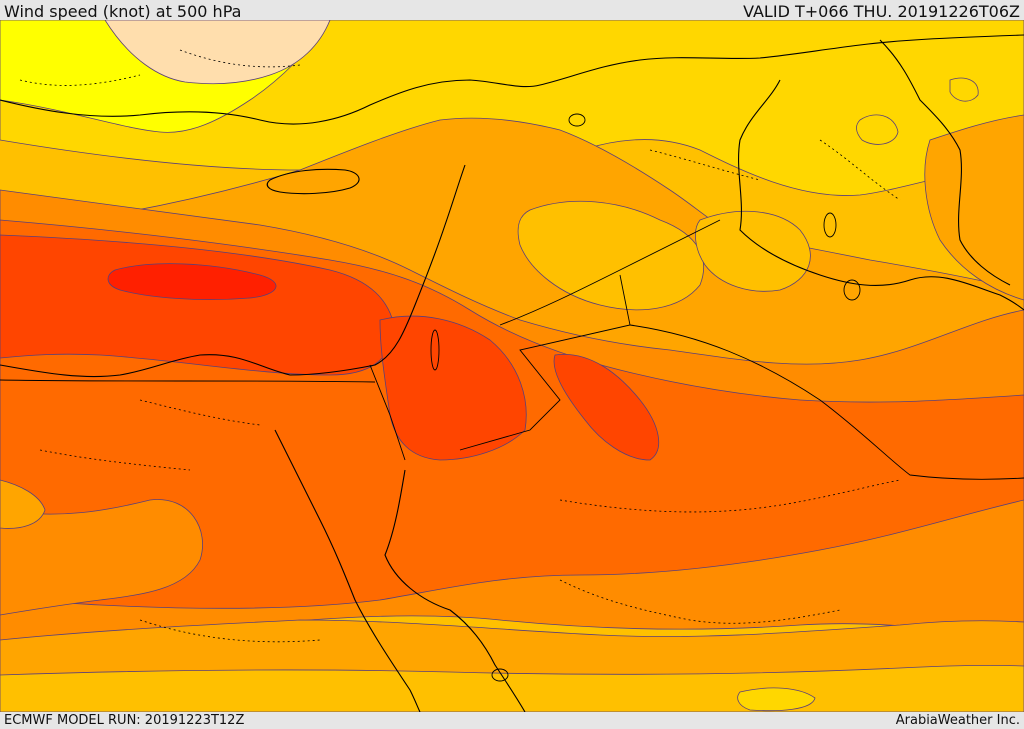 This screenshot has width=1024, height=729. What do you see at coordinates (101, 557) in the screenshot?
I see `wind-band-orange-south` at bounding box center [101, 557].